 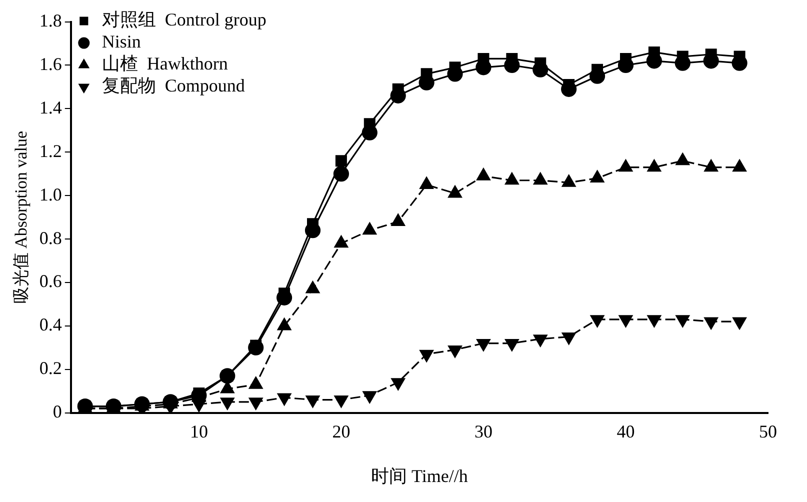 What do you see at coordinates (50, 64) in the screenshot?
I see `y-tick-label: 1.6` at bounding box center [50, 64].